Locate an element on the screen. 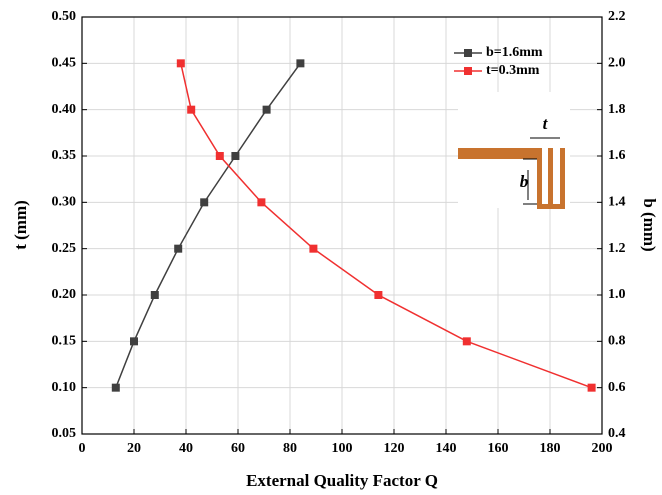 Image resolution: width=662 pixels, height=495 pixels. y2-tick-label: 1.4 is located at coordinates (617, 202).